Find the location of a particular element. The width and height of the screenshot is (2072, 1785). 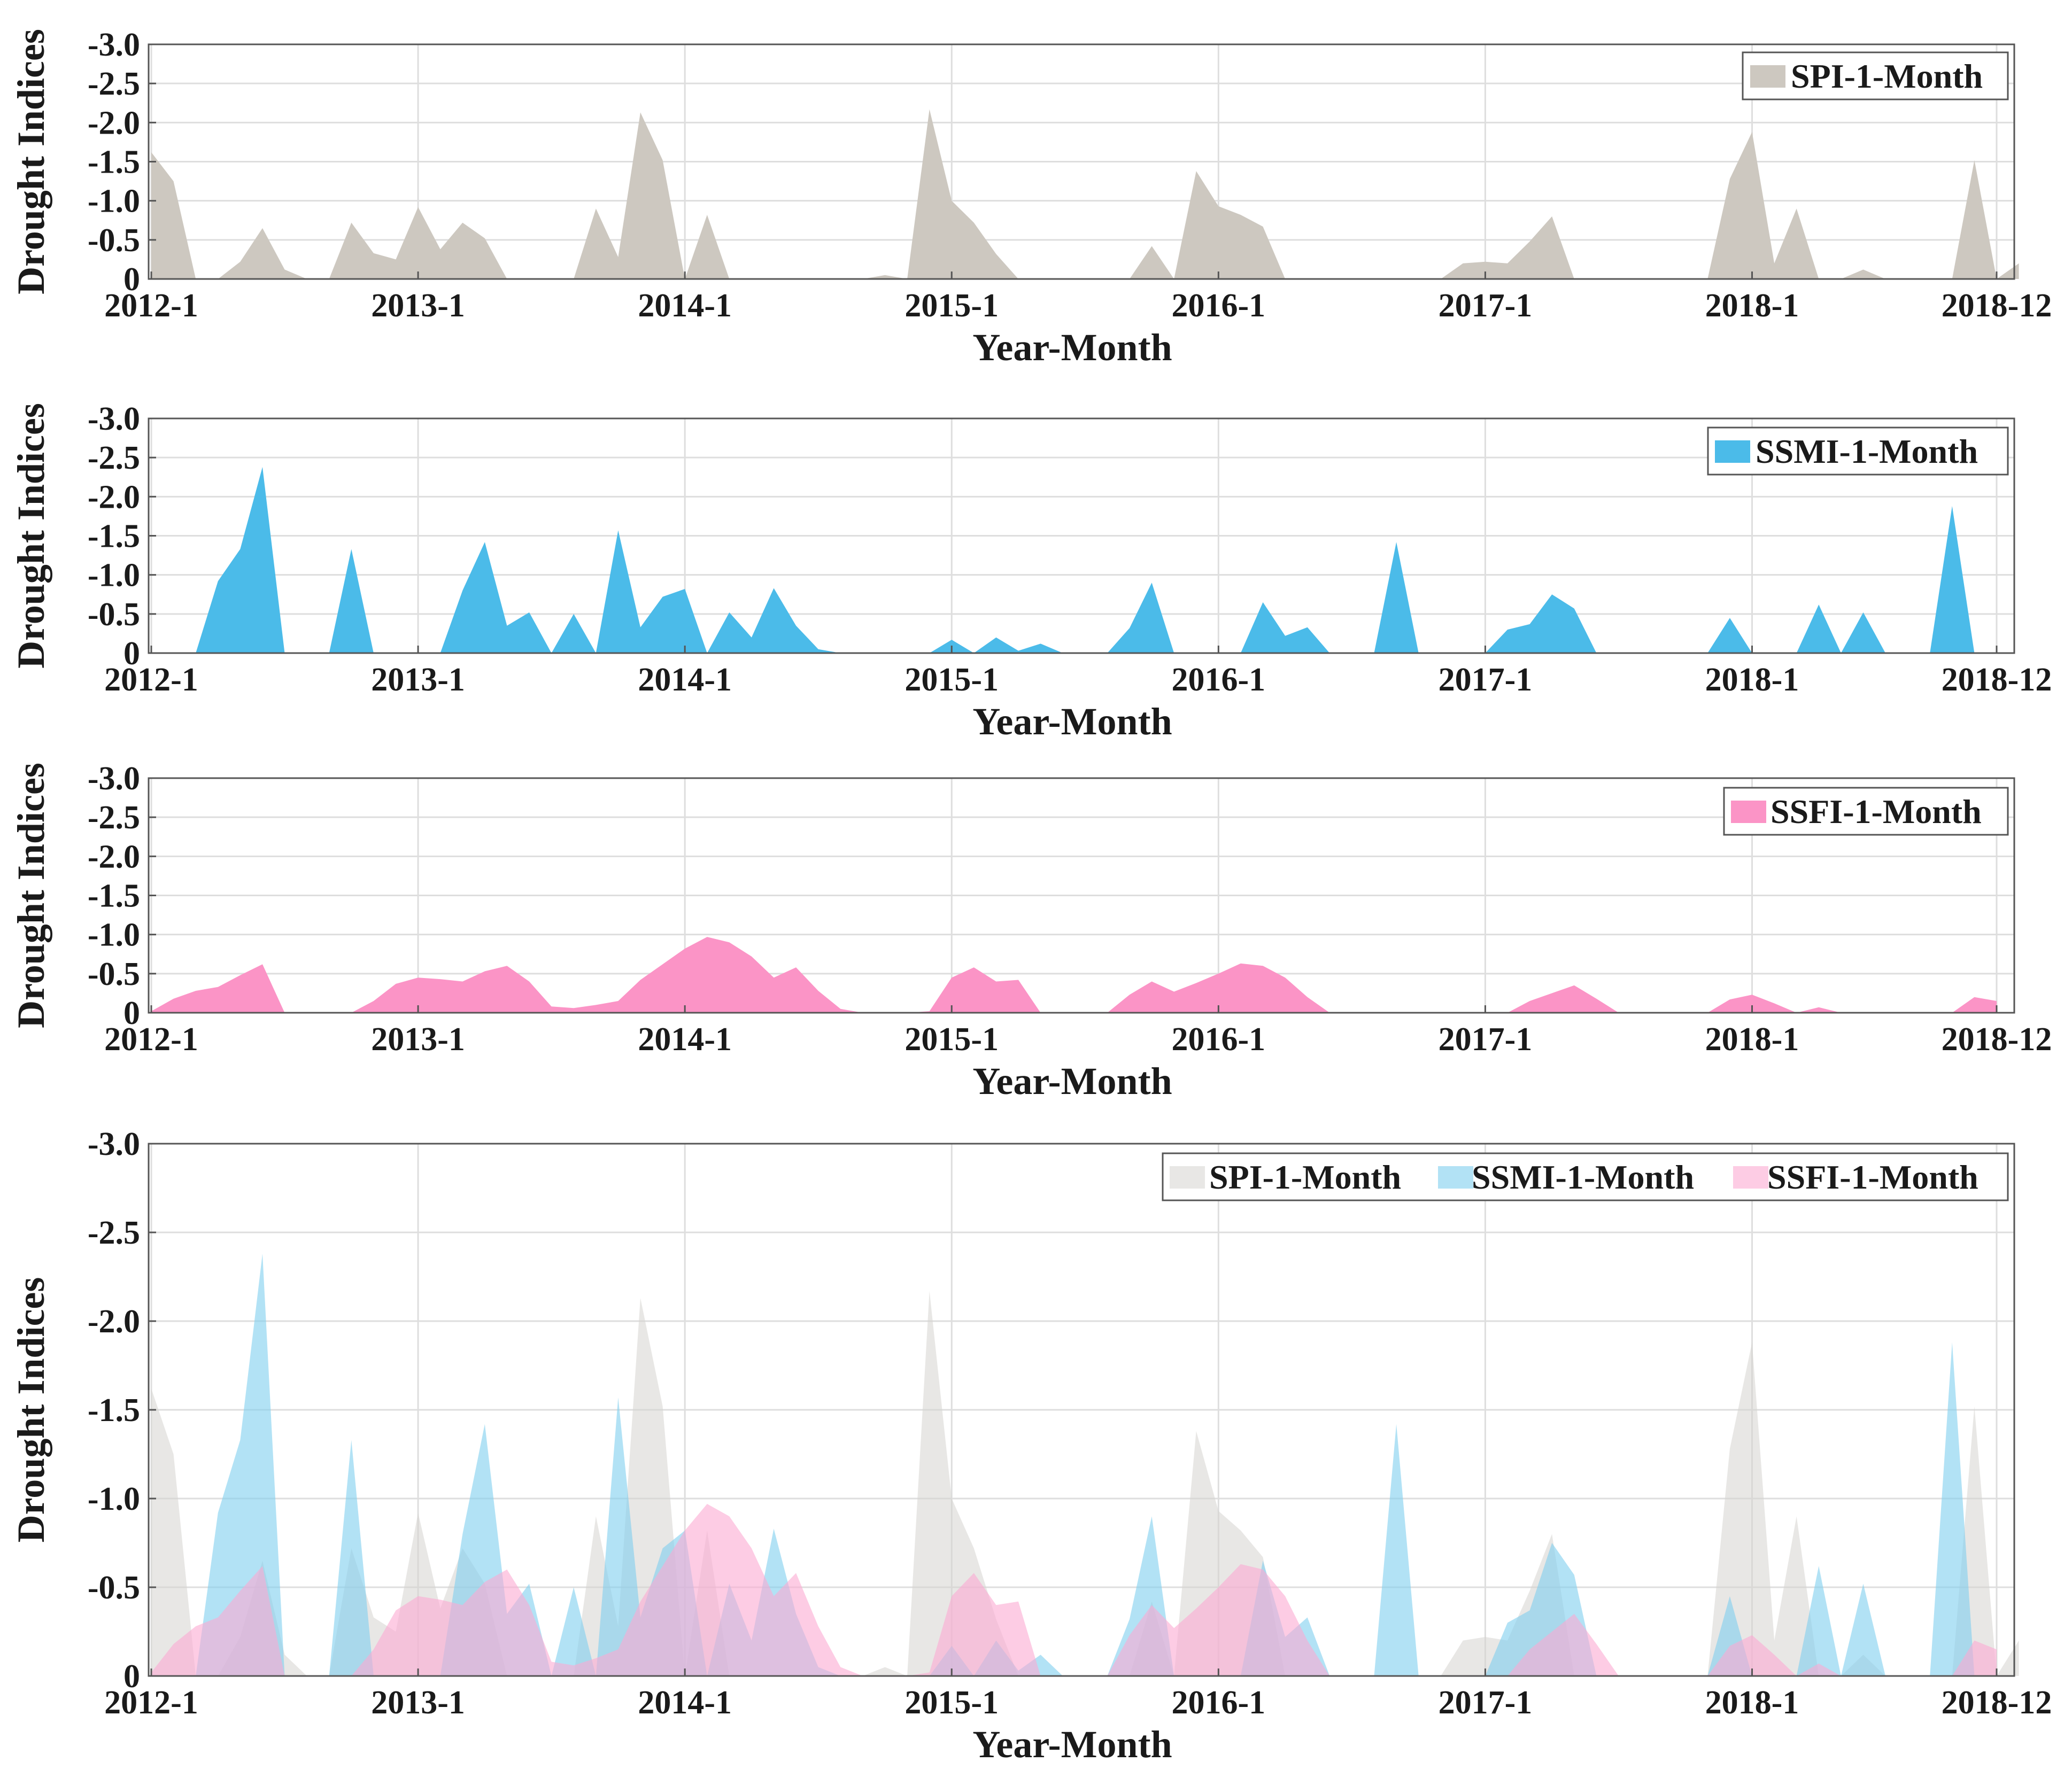

area-series-ssmi-1-month is located at coordinates (1074, 560).